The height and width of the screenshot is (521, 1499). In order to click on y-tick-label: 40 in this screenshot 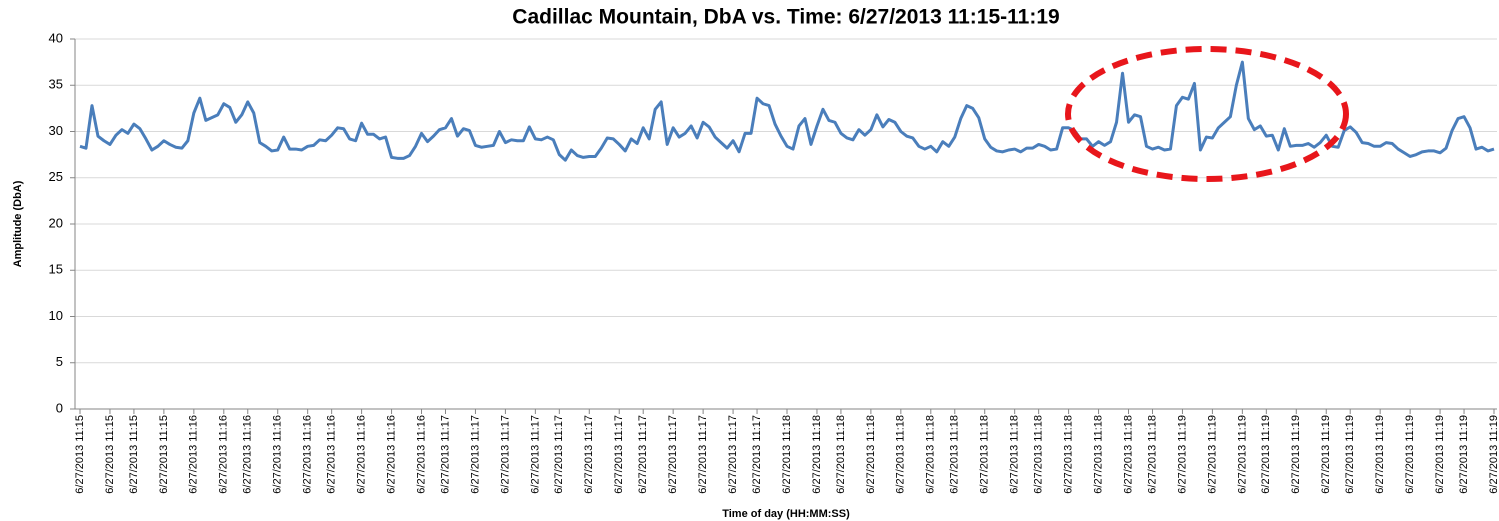, I will do `click(56, 37)`.